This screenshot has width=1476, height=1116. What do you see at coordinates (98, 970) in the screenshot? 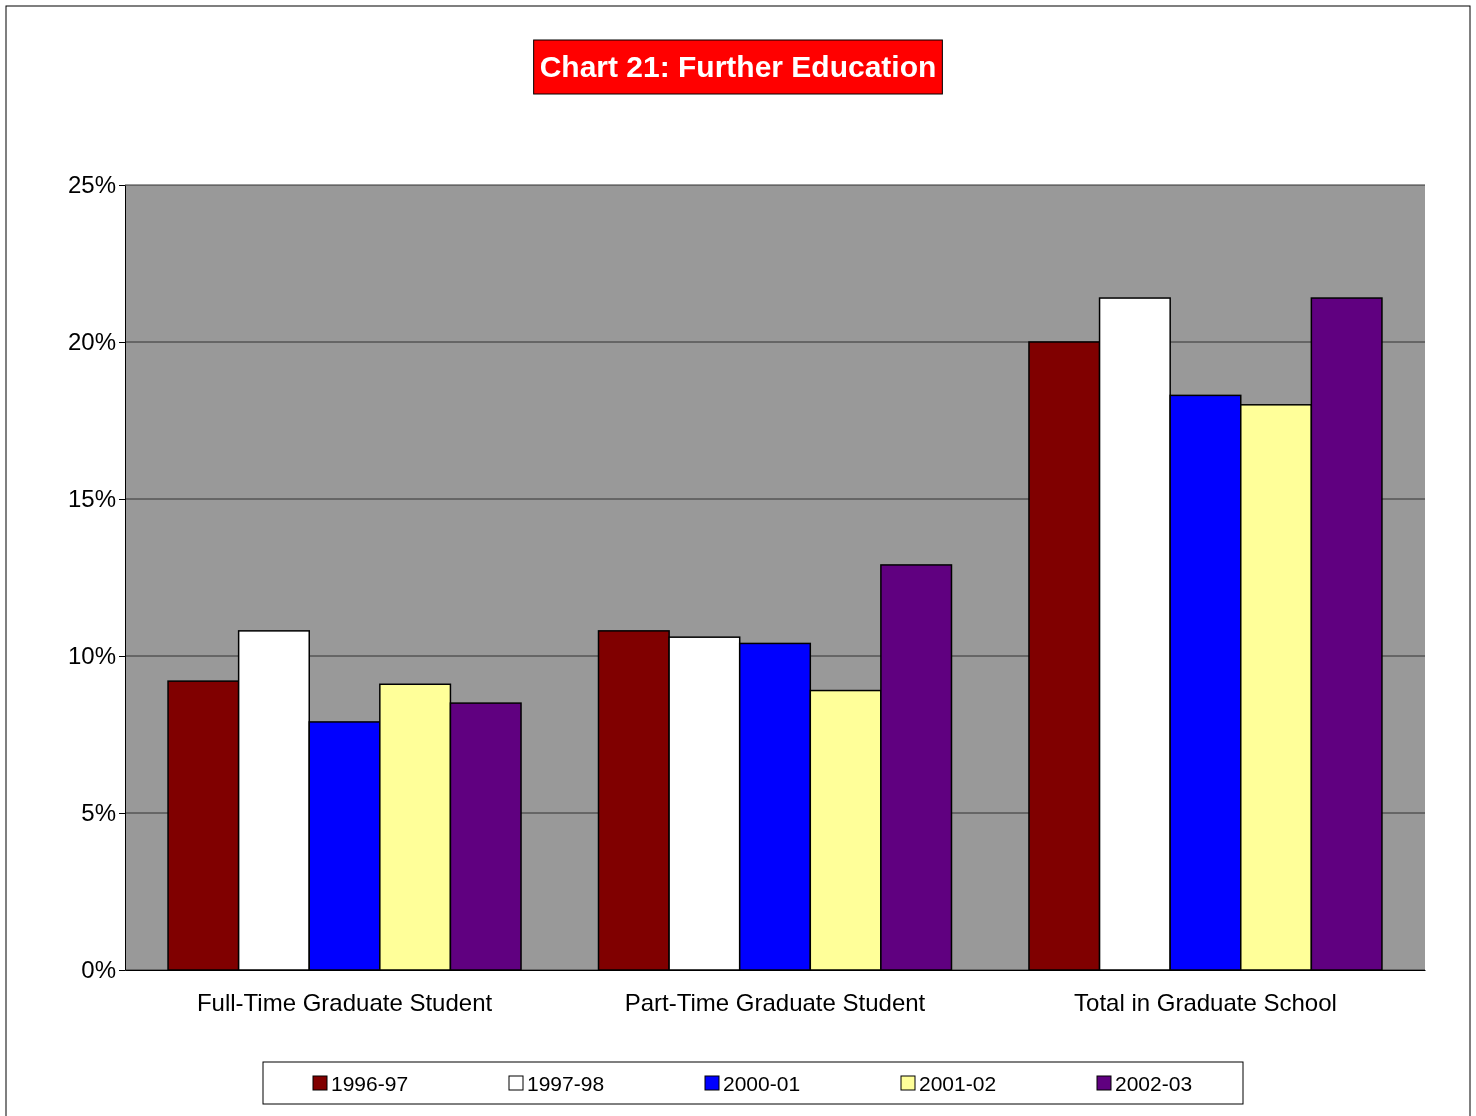
I see `y-tick-label: 0%` at bounding box center [98, 970].